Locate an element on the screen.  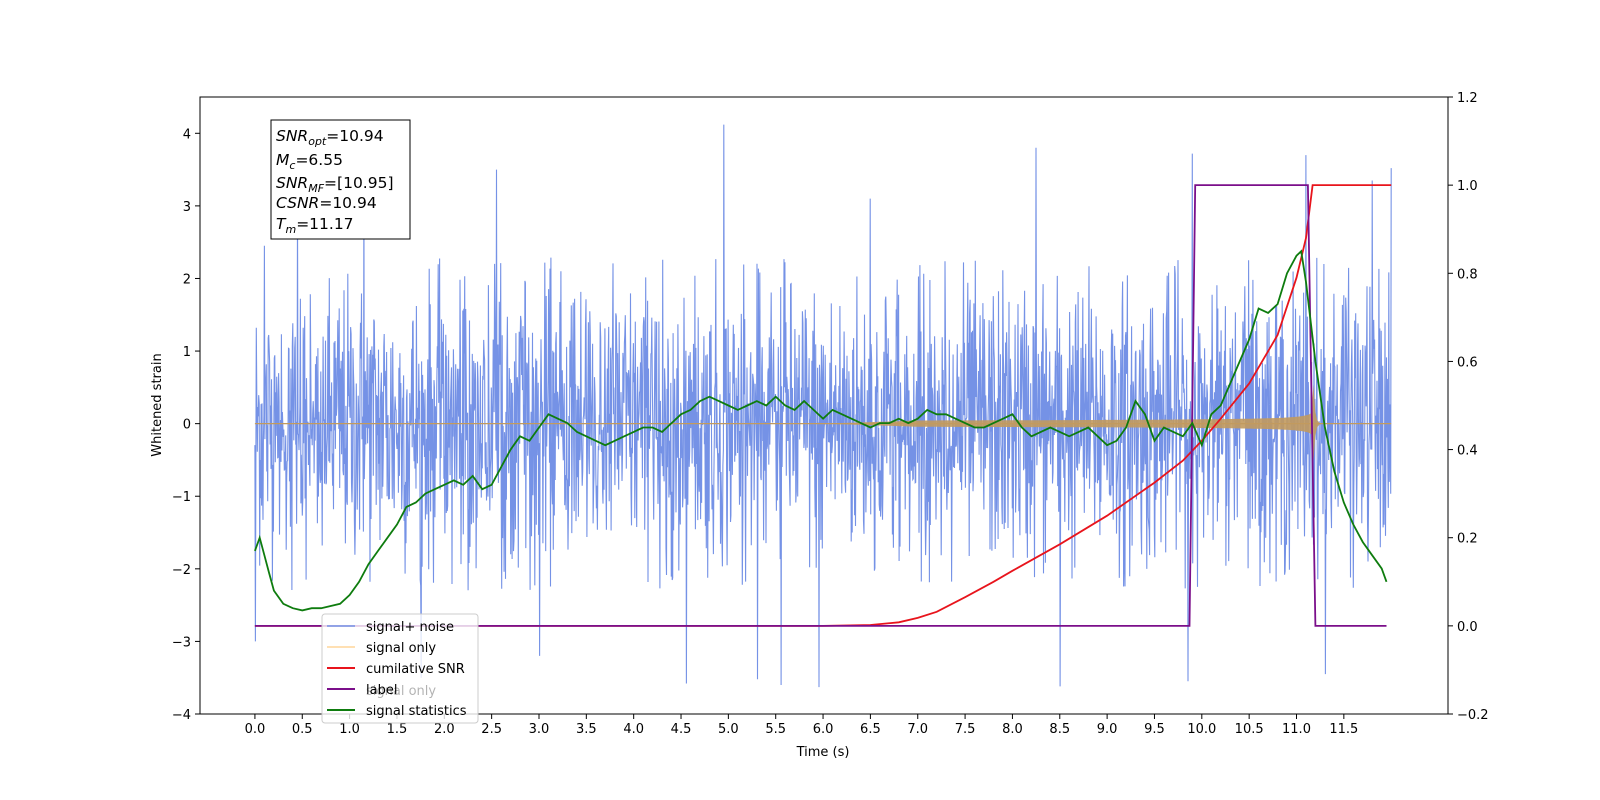
x-tick-label: 0.5 is located at coordinates (302, 729).